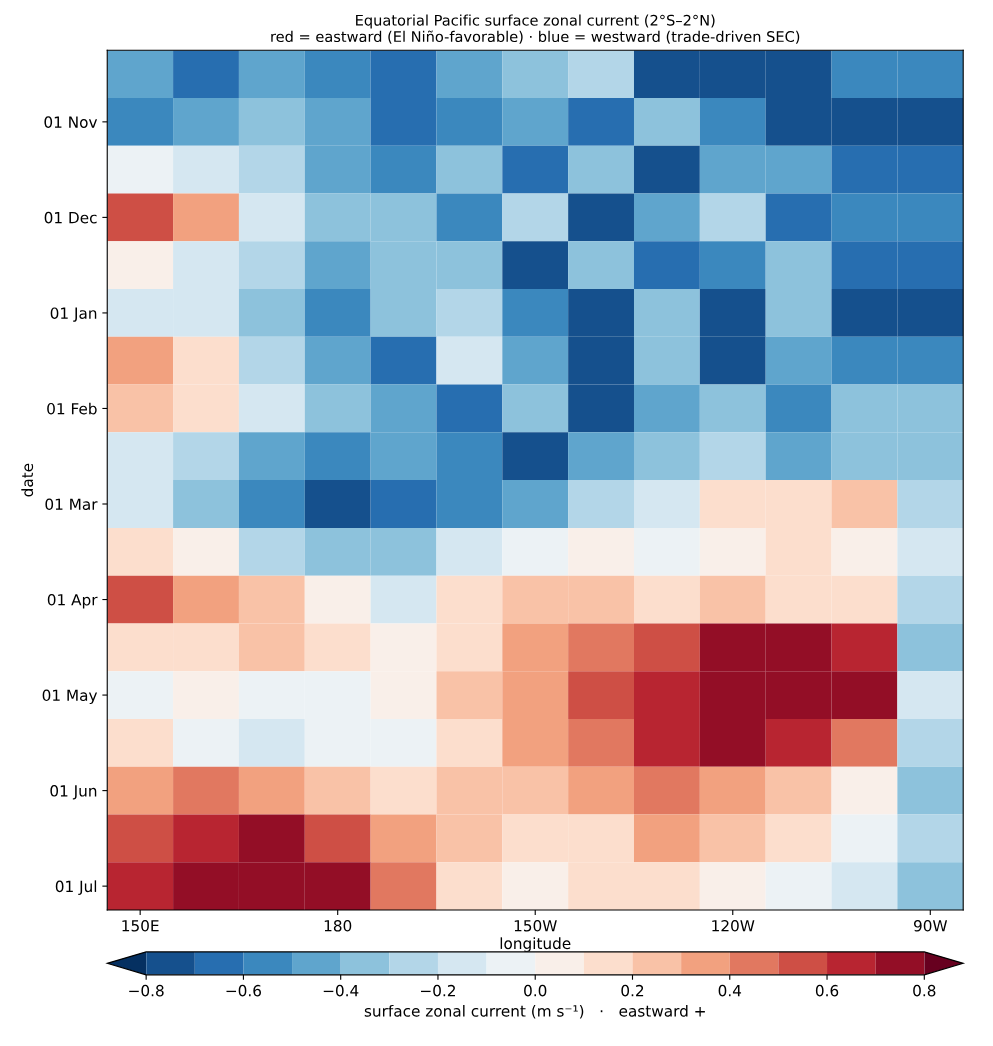 This screenshot has height=1046, width=993. I want to click on chart-title: Equatorial Pacific surface zonal current (2°S–2°N), so click(535, 21).